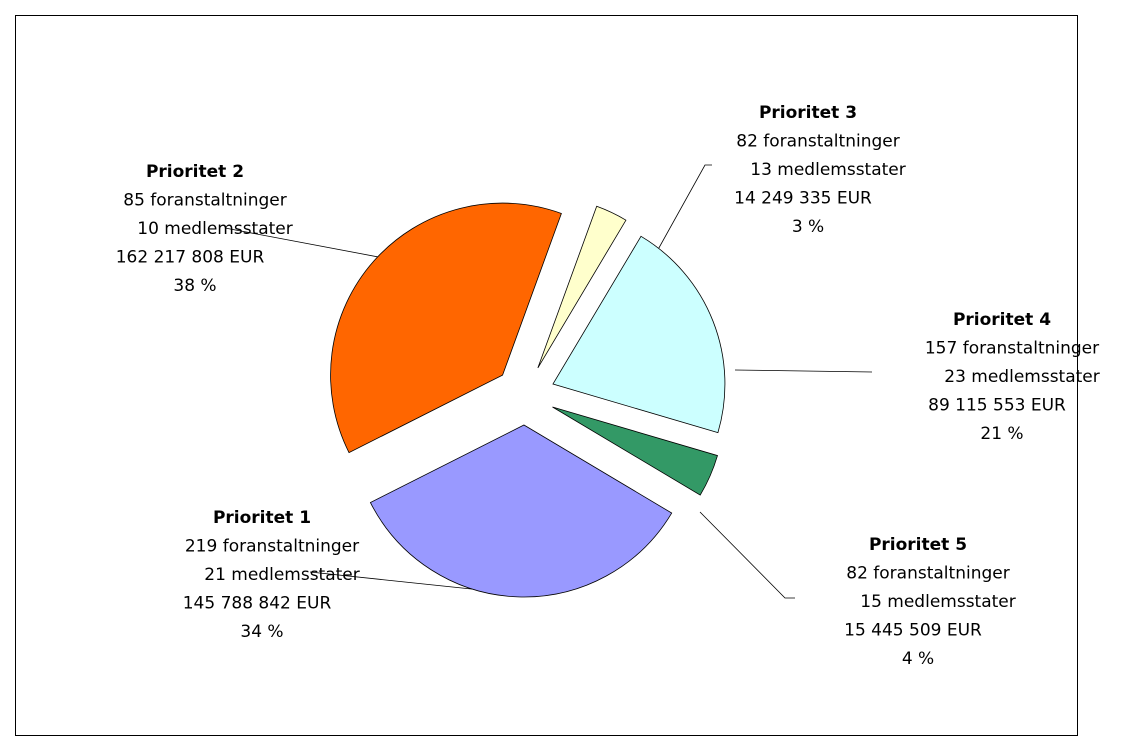 The width and height of the screenshot is (1144, 744). Describe the element at coordinates (195, 172) in the screenshot. I see `slice-label-name: Prioritet 2` at that location.